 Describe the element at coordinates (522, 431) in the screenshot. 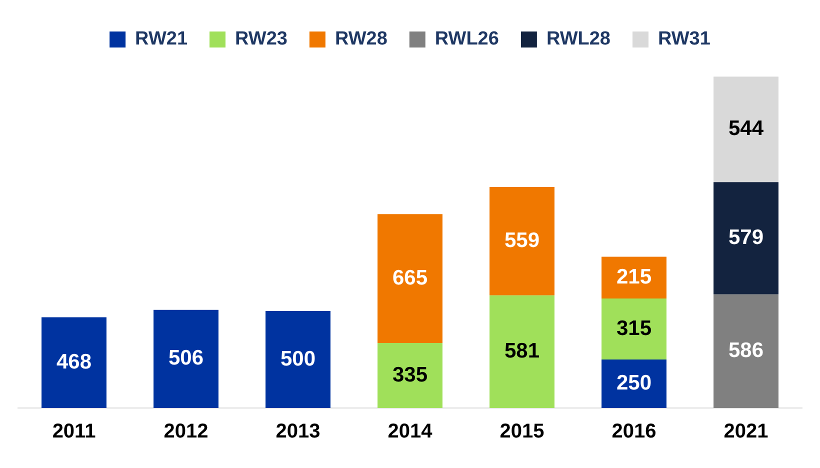

I see `x-tick-label: 2015` at that location.